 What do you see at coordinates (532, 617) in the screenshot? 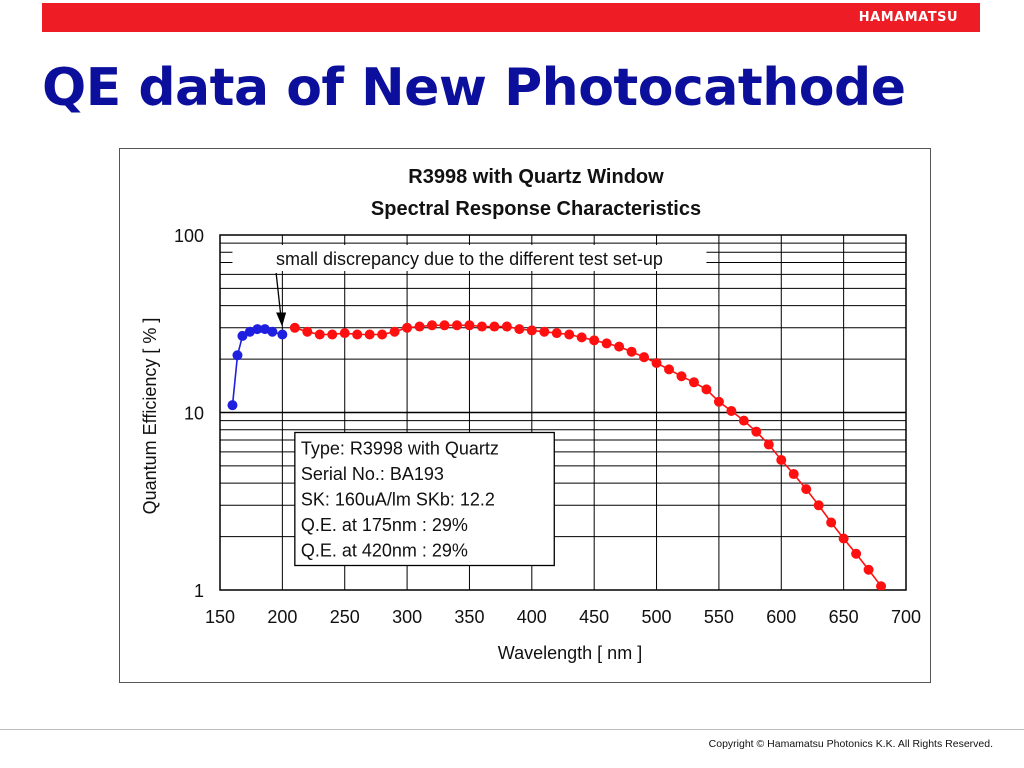
I see `x-tick-label: 400` at bounding box center [532, 617].